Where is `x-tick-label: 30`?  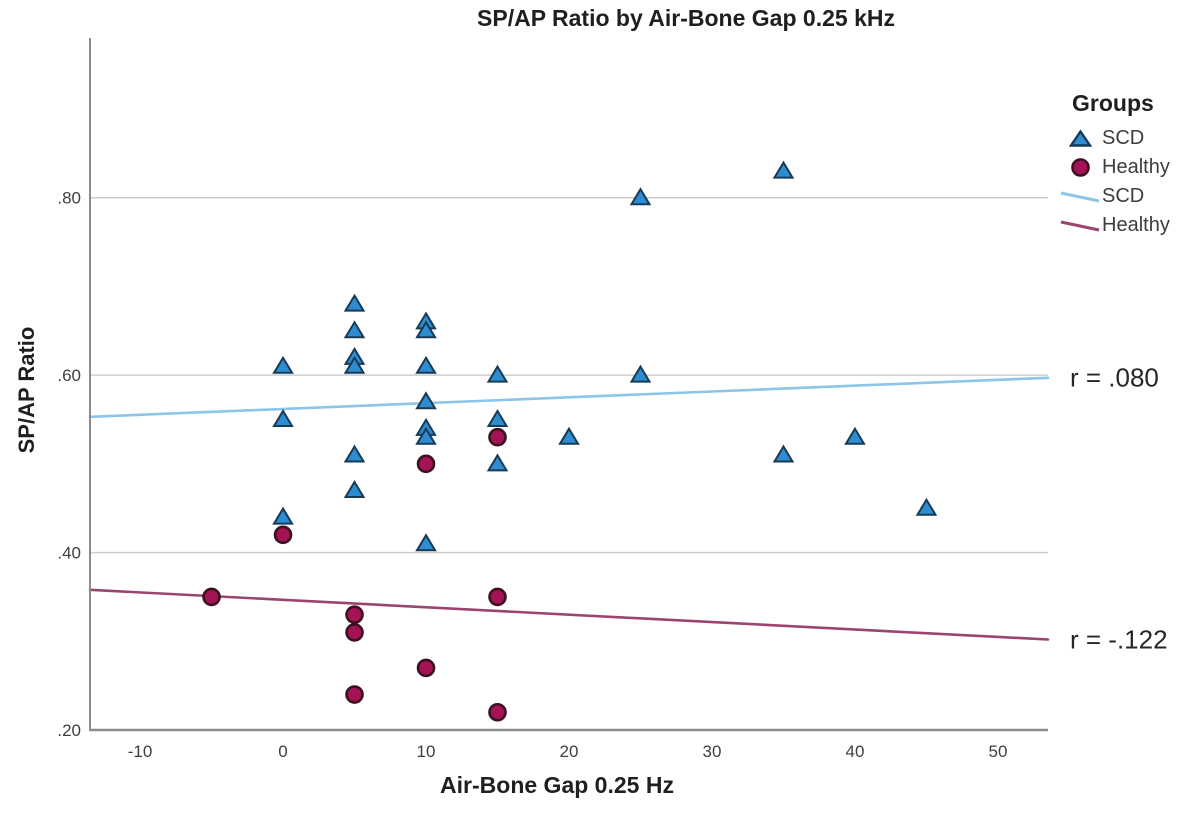
x-tick-label: 30 is located at coordinates (712, 751).